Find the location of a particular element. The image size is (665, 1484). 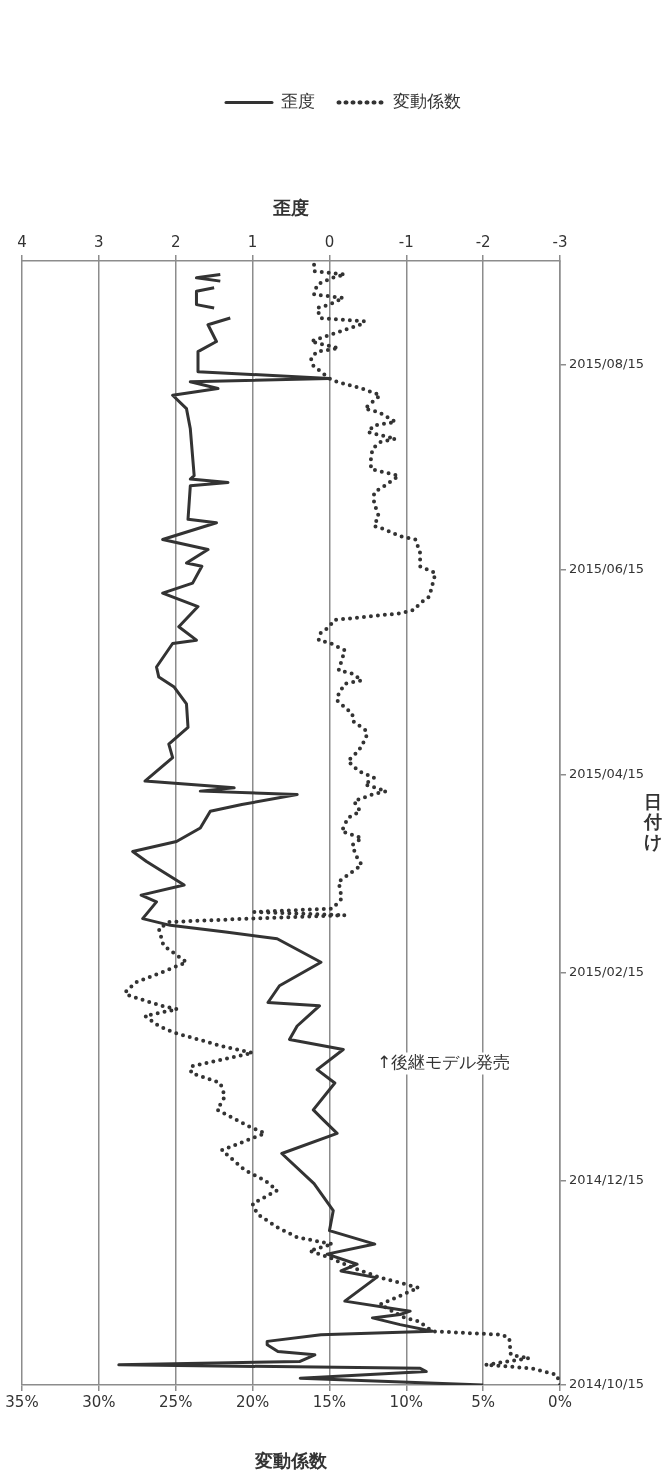

x2-tick-label: 1 is located at coordinates (252, 241).